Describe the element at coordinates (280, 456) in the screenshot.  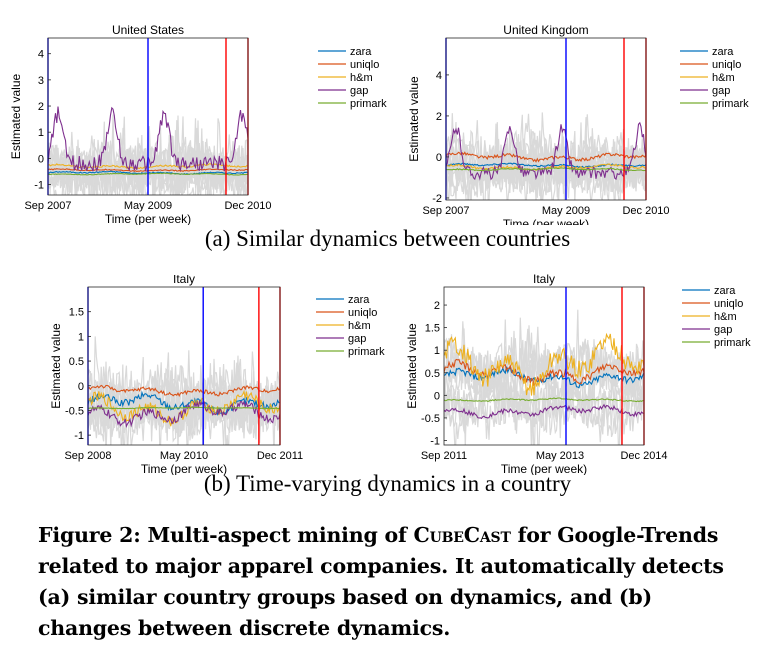
I see `x-tick-label: Dec 2011` at that location.